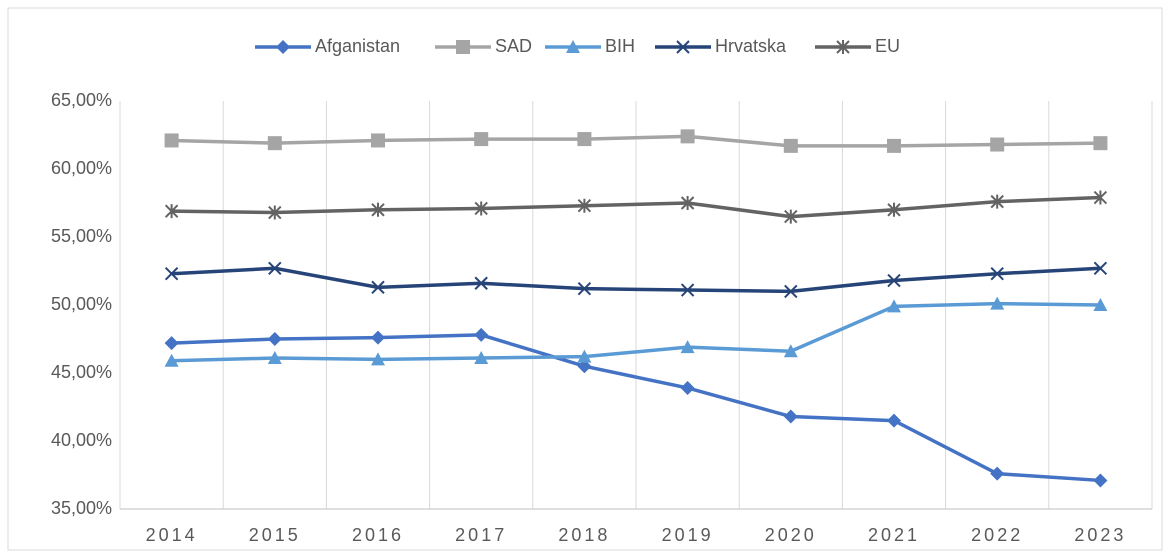 The image size is (1170, 556). What do you see at coordinates (620, 46) in the screenshot?
I see `legend-label: BIH` at bounding box center [620, 46].